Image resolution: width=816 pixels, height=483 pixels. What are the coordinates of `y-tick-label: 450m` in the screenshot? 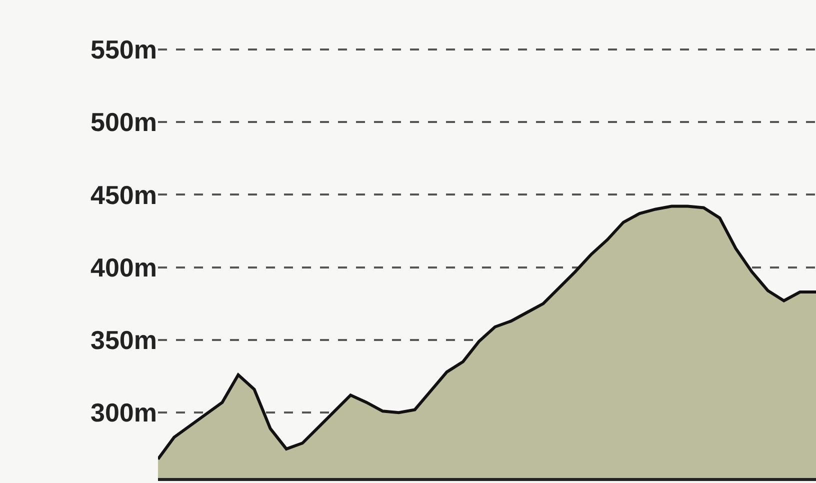 It's located at (123, 195).